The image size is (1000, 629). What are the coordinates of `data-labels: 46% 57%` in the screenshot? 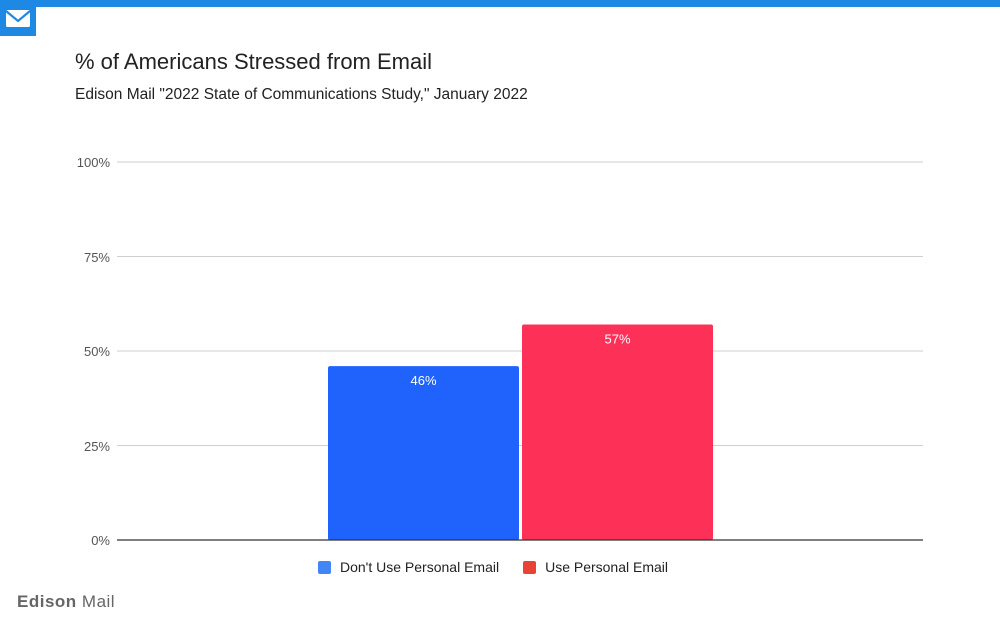 It's located at (520, 360).